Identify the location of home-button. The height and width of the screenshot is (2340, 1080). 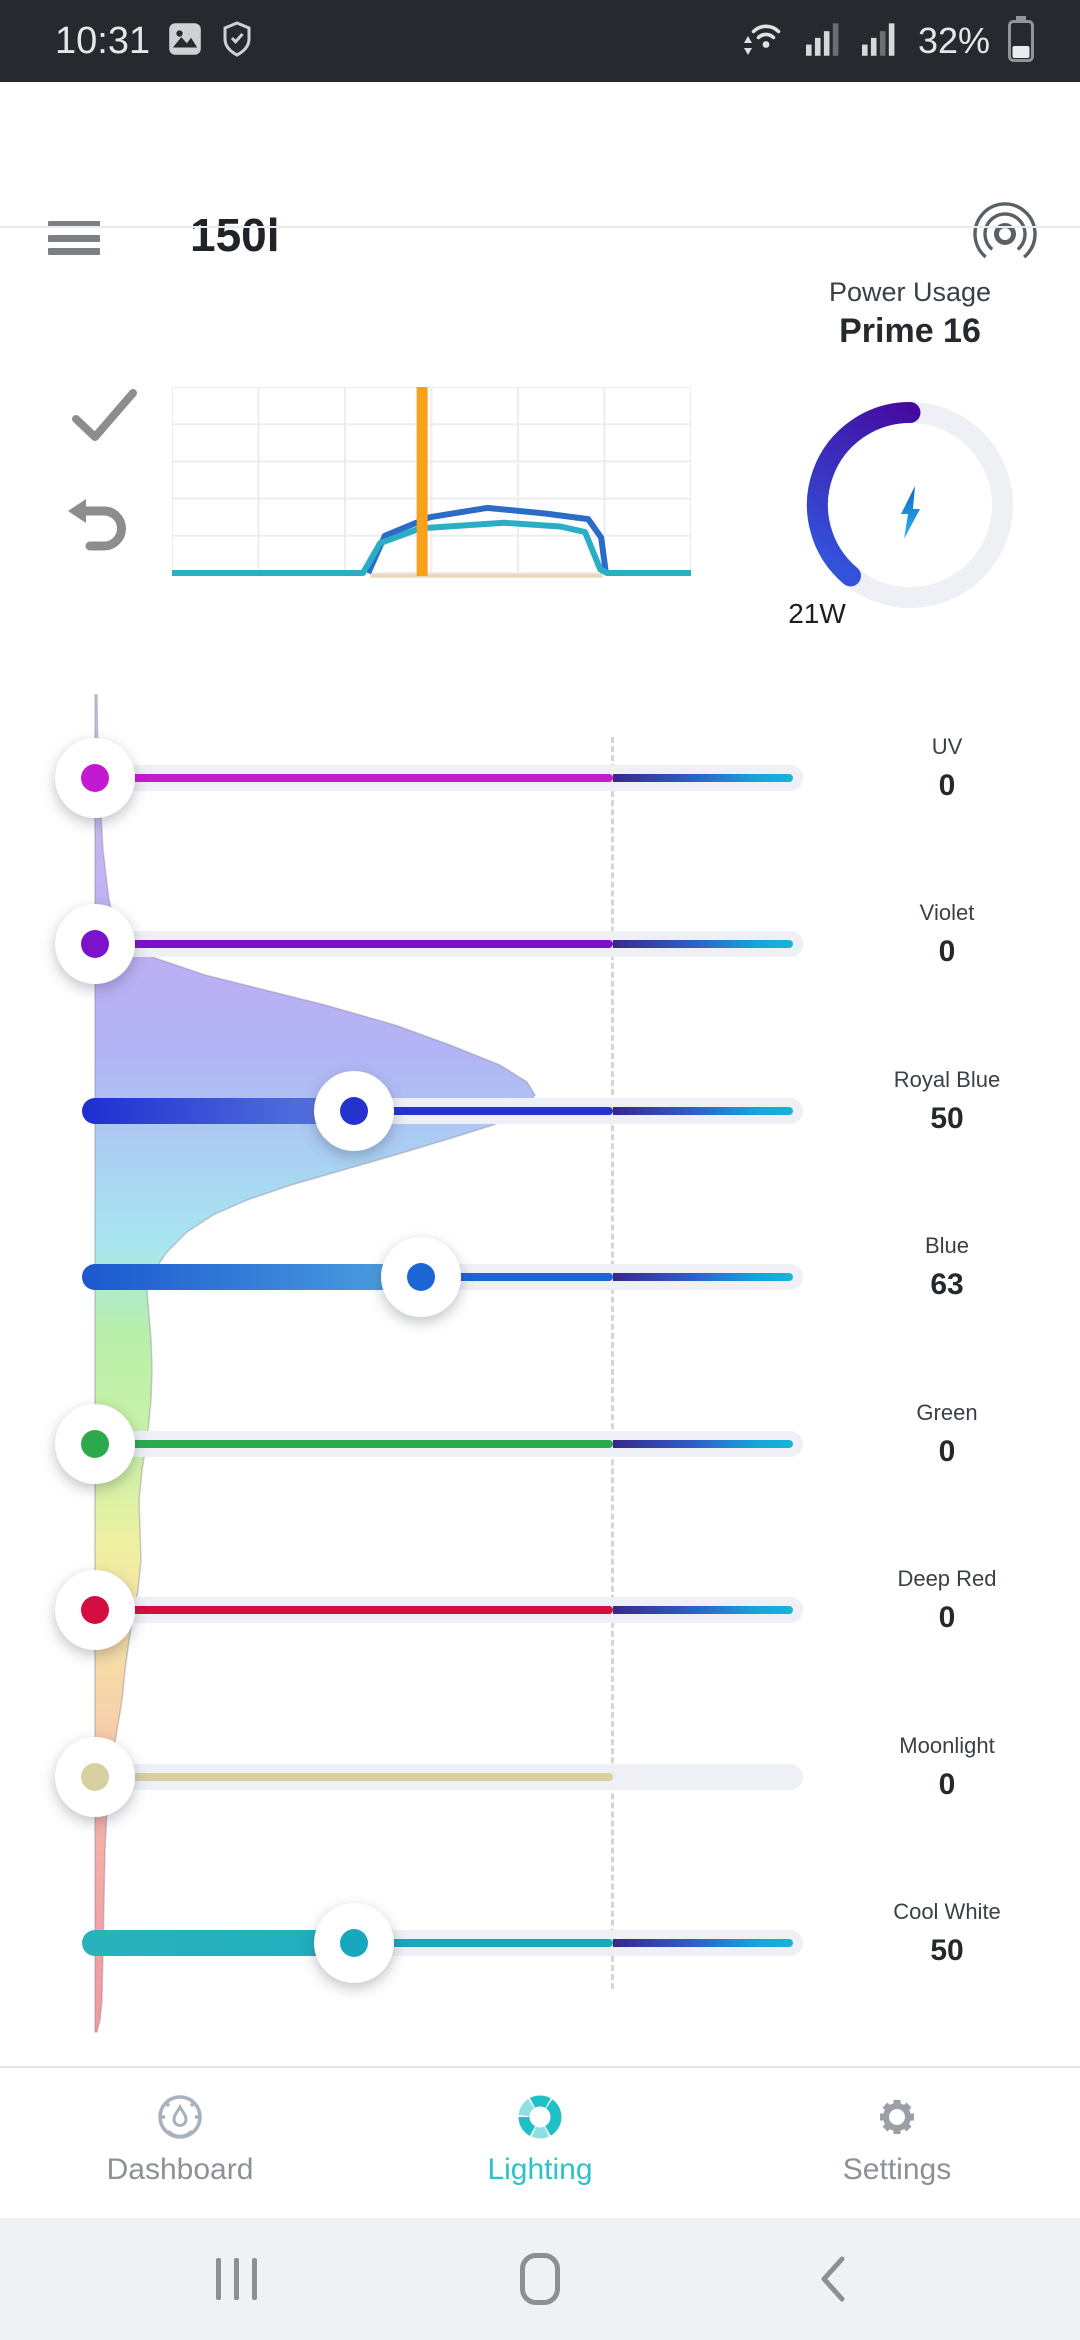
(540, 2279).